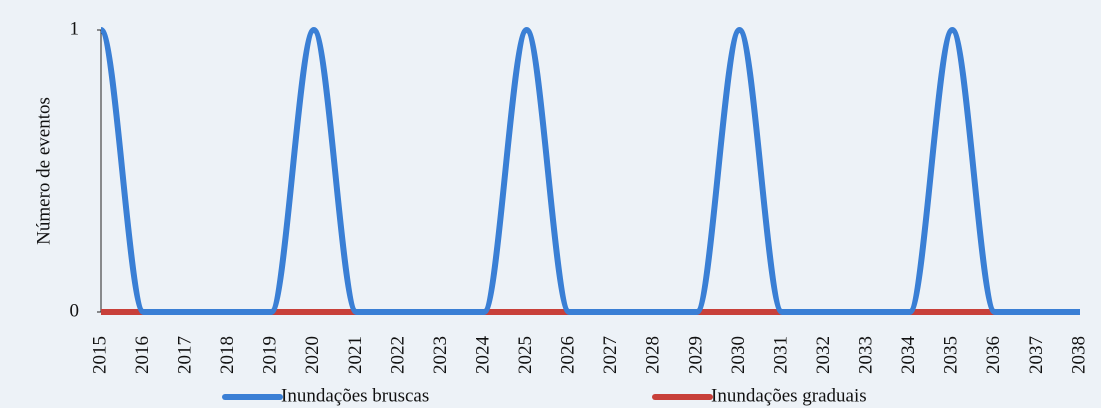  Describe the element at coordinates (866, 355) in the screenshot. I see `x-tick-label: 2033` at that location.